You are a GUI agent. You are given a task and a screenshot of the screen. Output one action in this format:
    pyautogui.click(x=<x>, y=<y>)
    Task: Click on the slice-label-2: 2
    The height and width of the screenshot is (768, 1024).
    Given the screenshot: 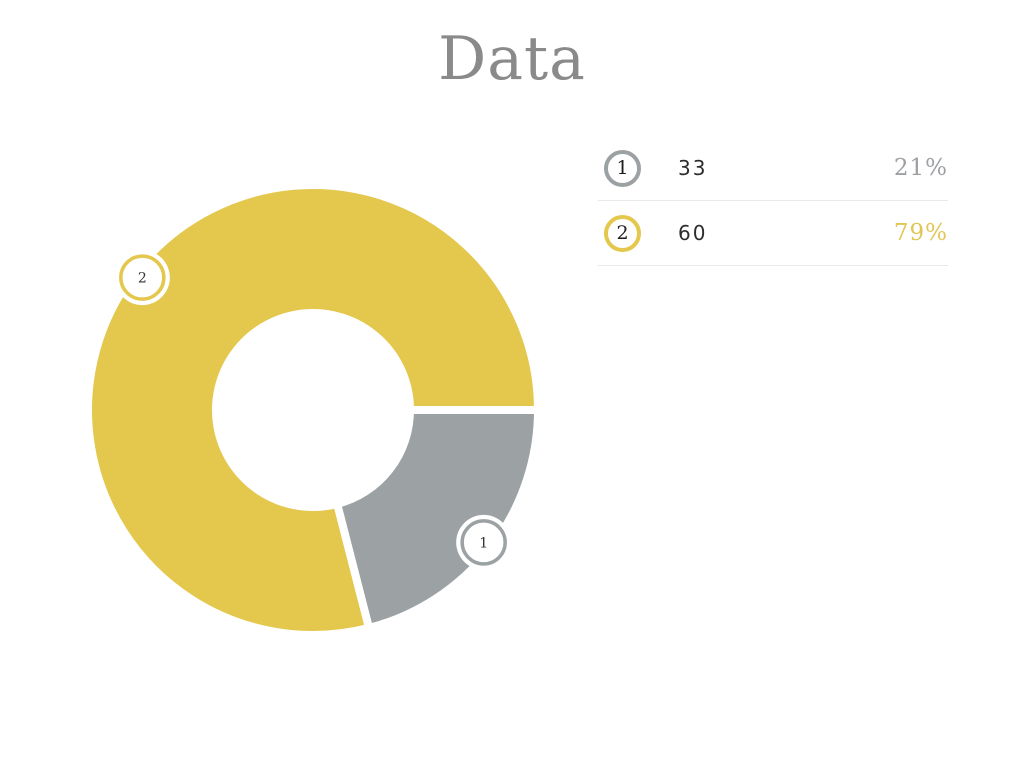 What is the action you would take?
    pyautogui.click(x=142, y=278)
    